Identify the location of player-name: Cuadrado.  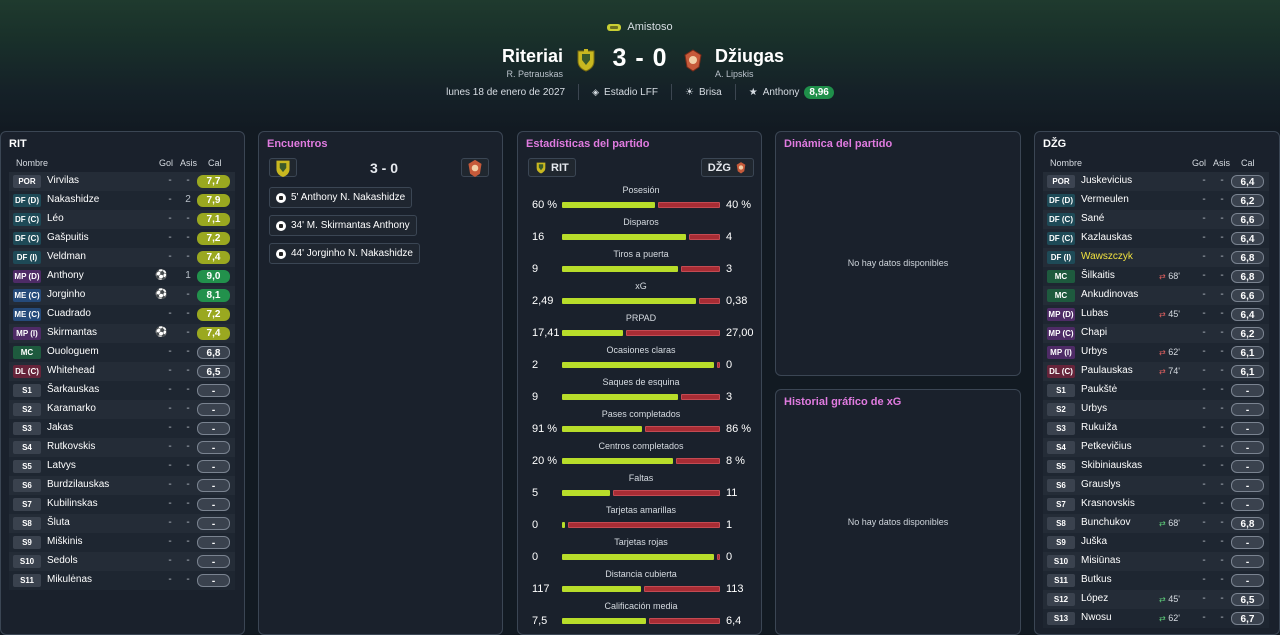
(69, 313).